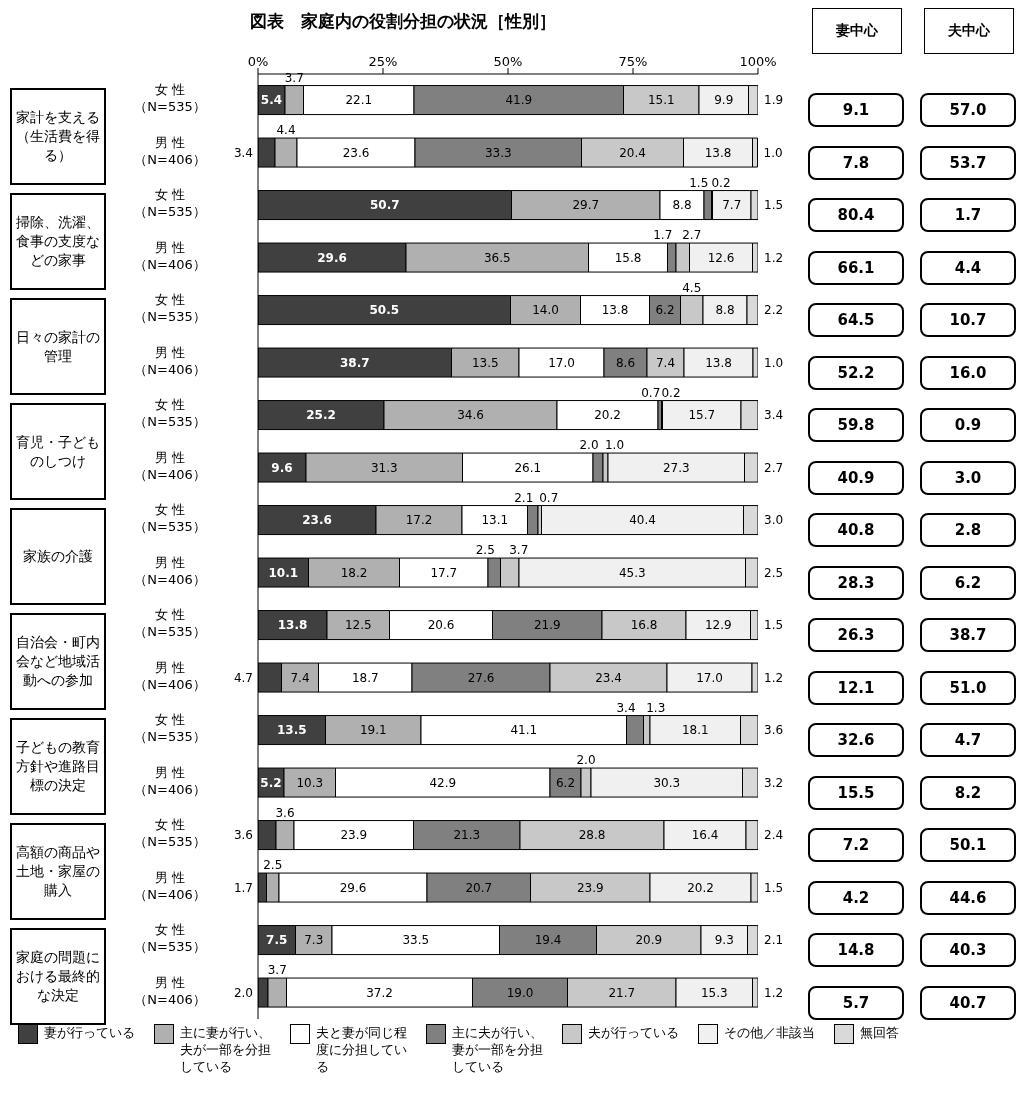  Describe the element at coordinates (358, 625) in the screenshot. I see `data-label: 12.5` at that location.